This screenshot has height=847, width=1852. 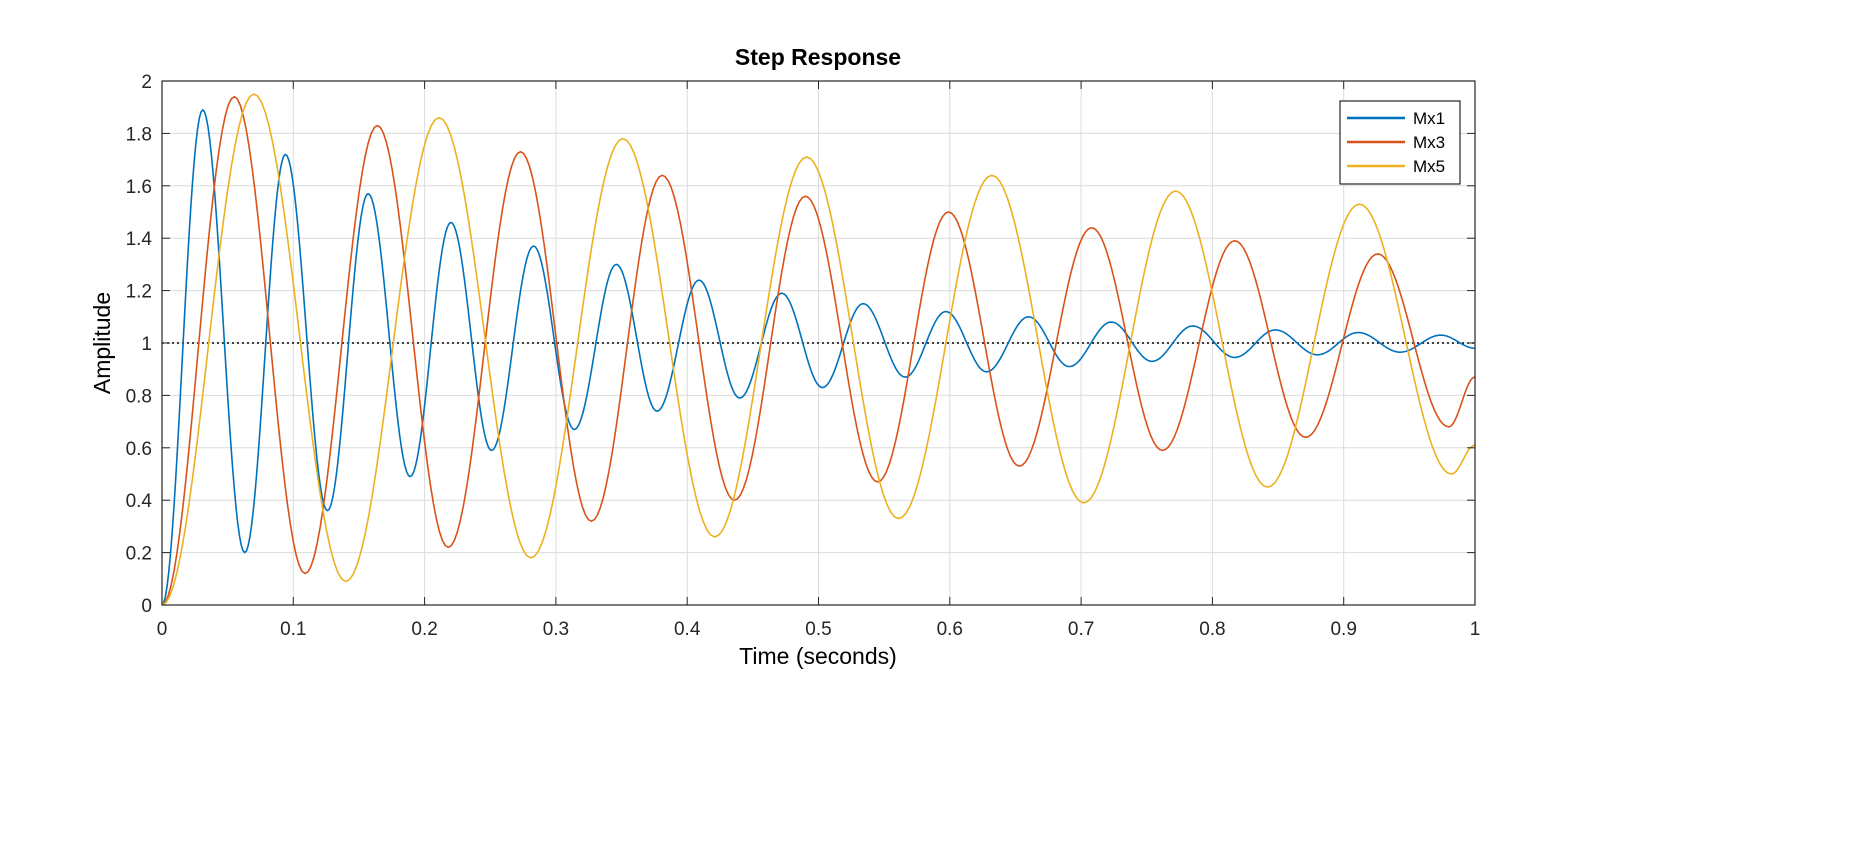 What do you see at coordinates (1475, 629) in the screenshot?
I see `x-tick-label: 1` at bounding box center [1475, 629].